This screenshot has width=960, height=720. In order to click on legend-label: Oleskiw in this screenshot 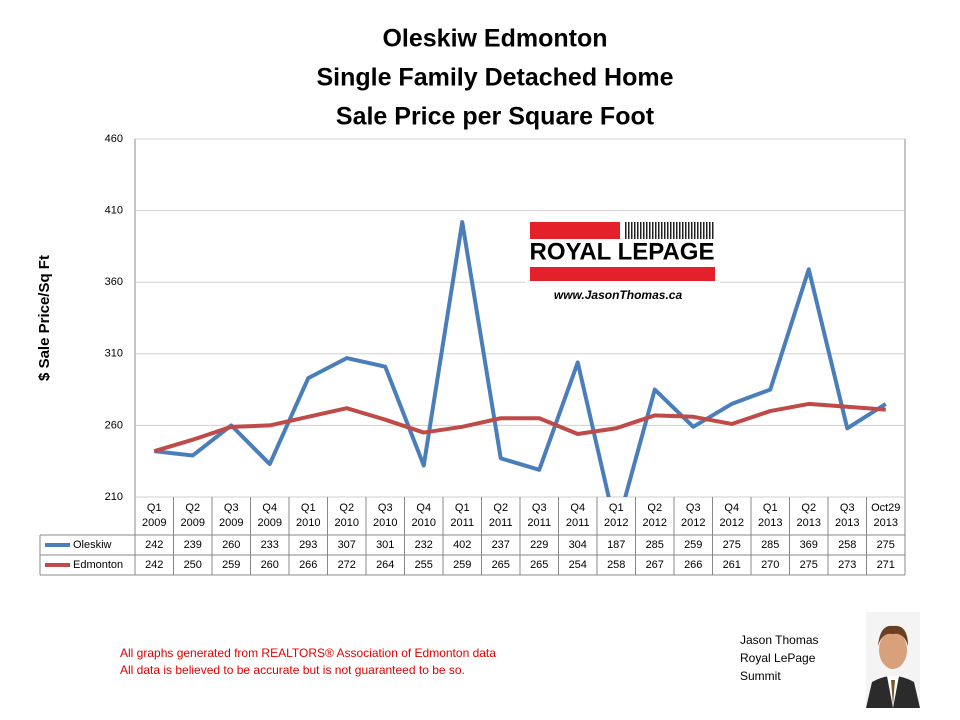, I will do `click(92, 545)`.